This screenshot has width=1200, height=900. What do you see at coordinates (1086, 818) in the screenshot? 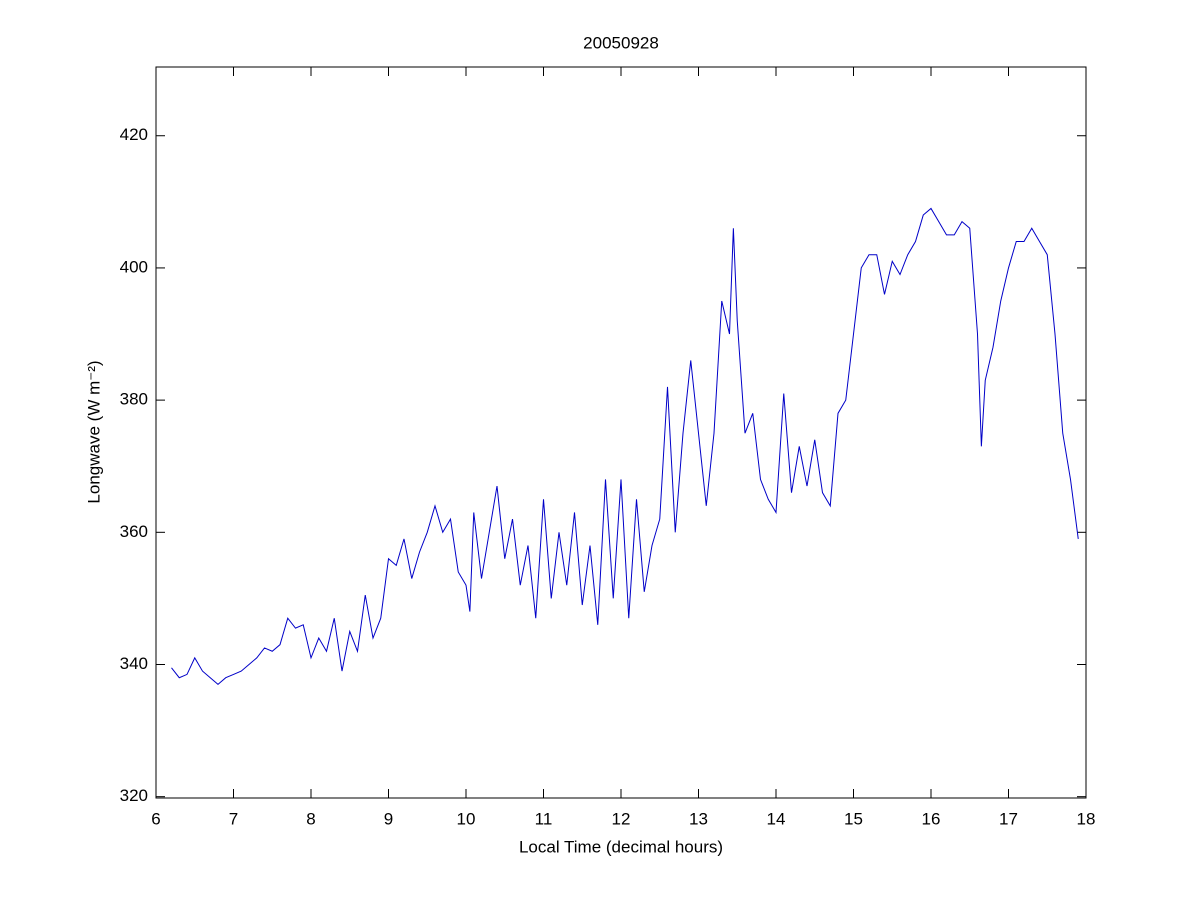
I see `x-tick-label: 18` at bounding box center [1086, 818].